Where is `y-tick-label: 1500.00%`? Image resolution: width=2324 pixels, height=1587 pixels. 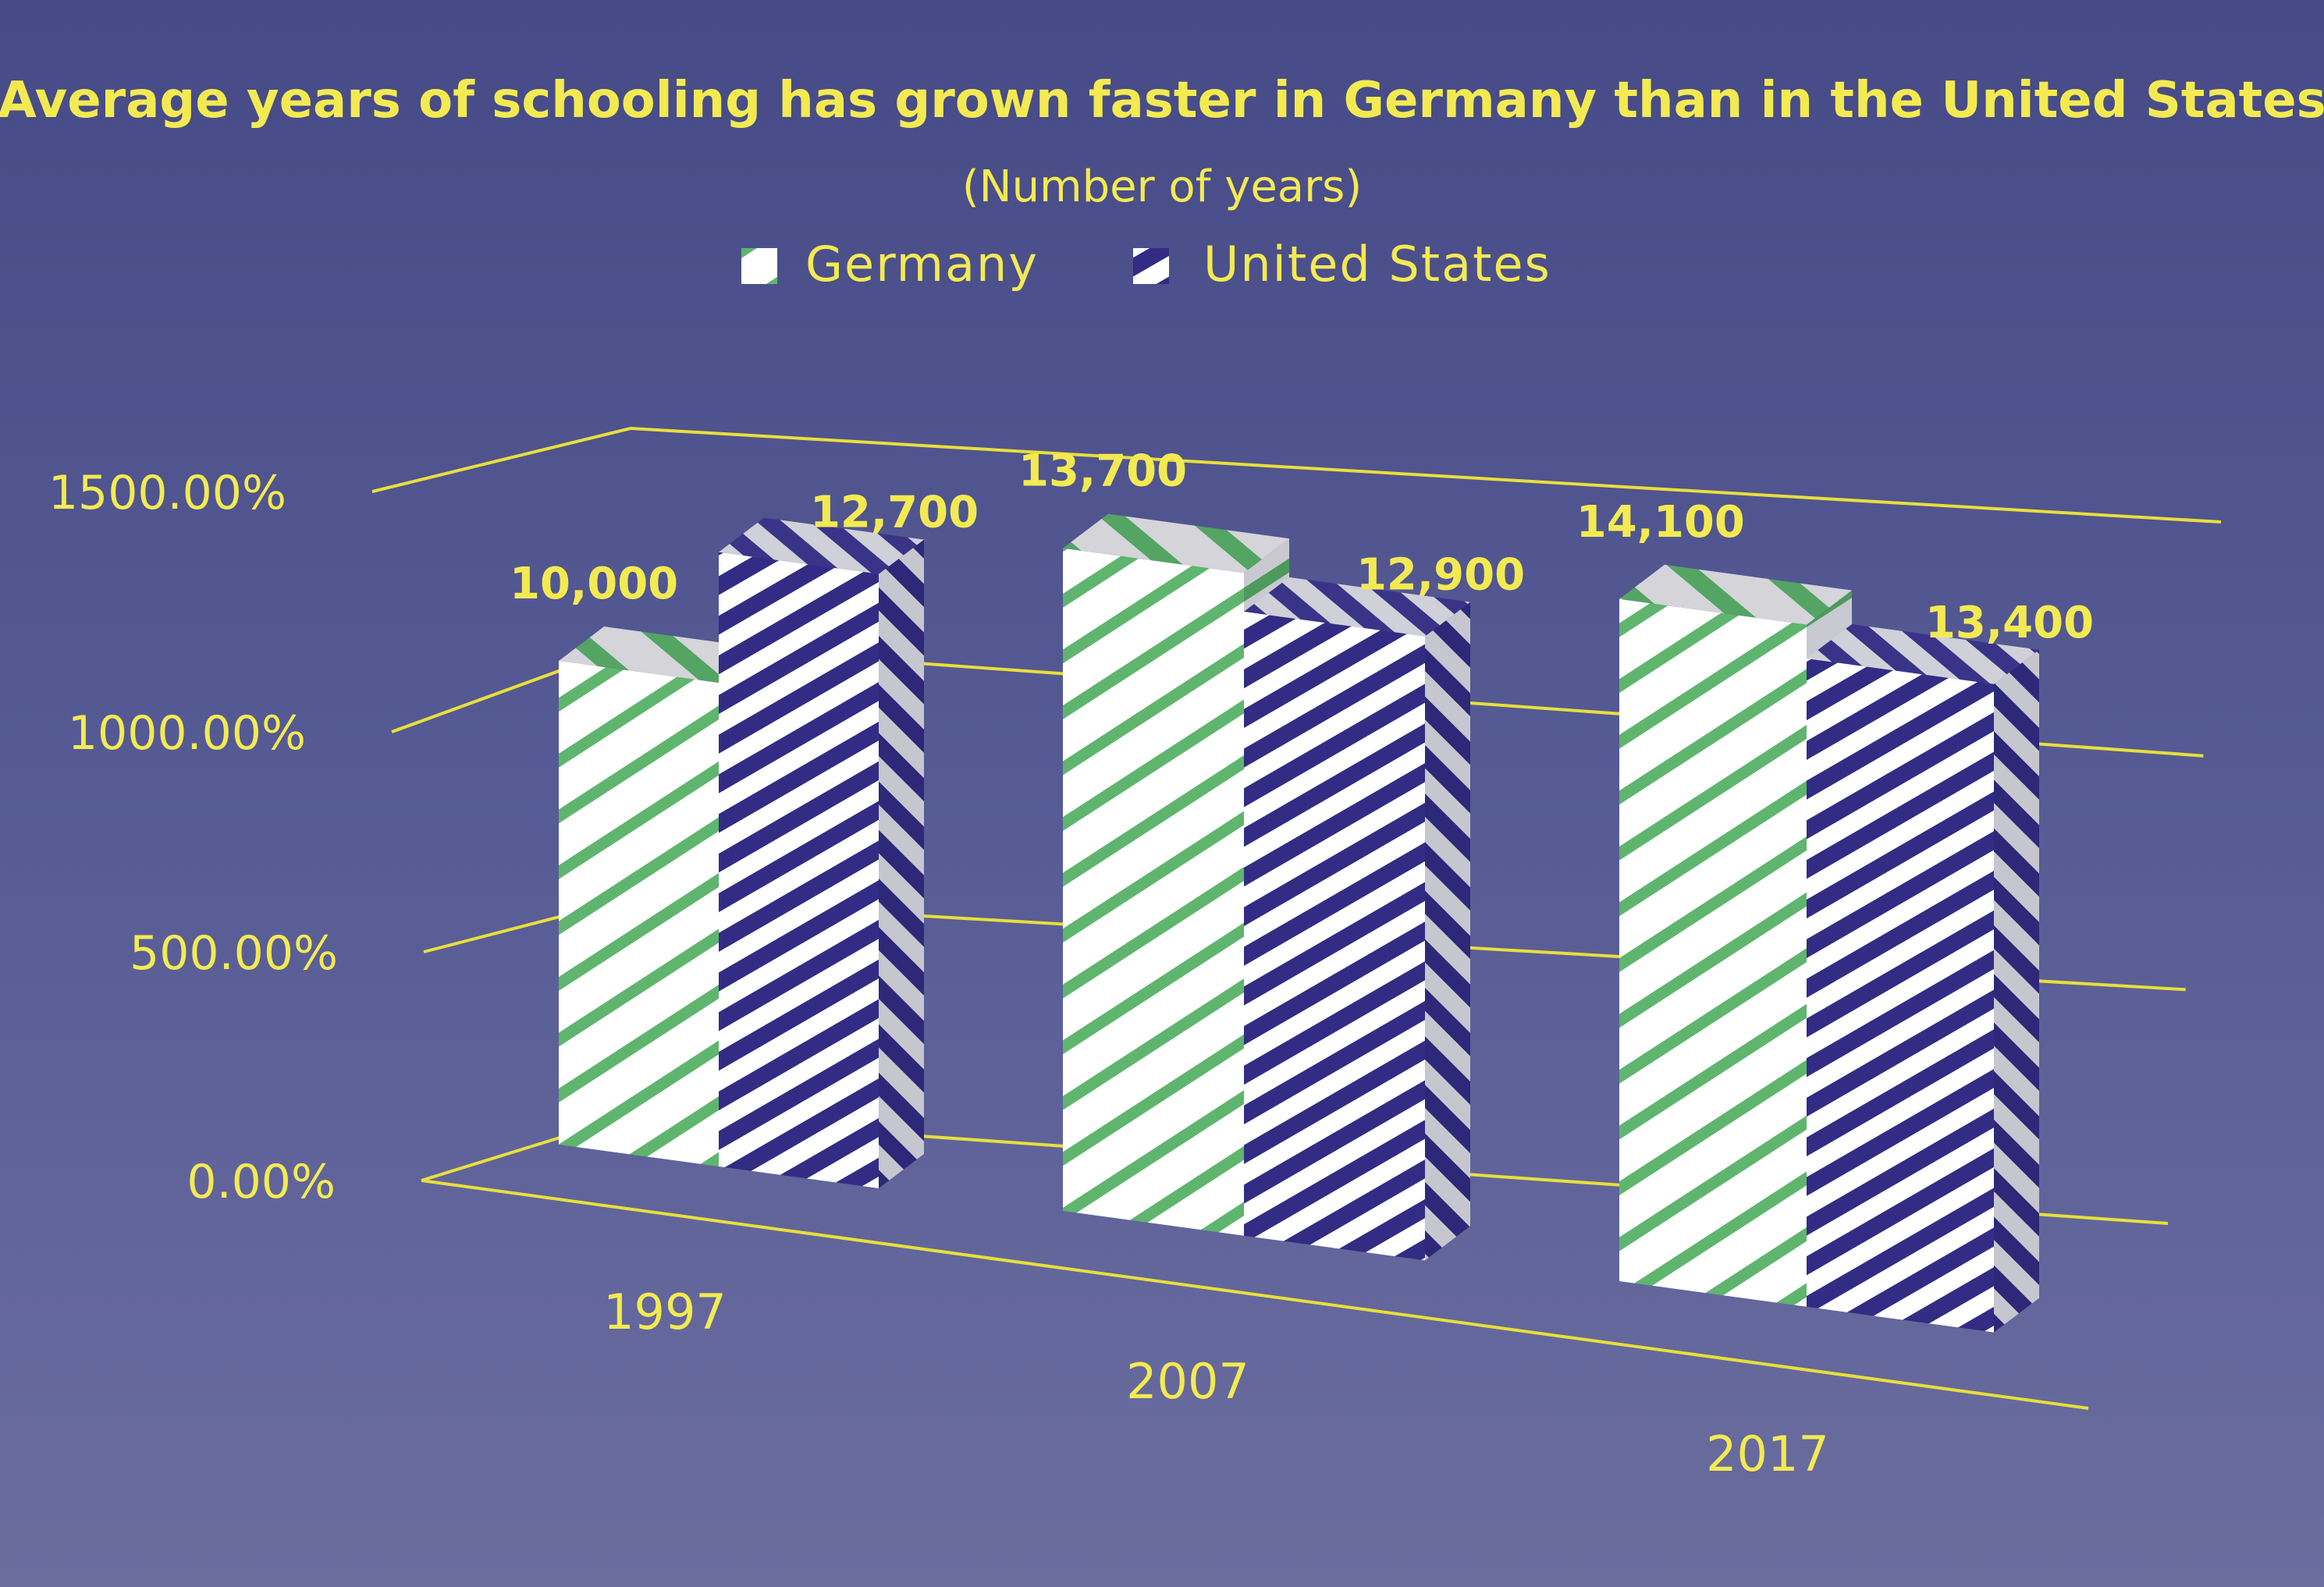
y-tick-label: 1500.00% is located at coordinates (167, 493).